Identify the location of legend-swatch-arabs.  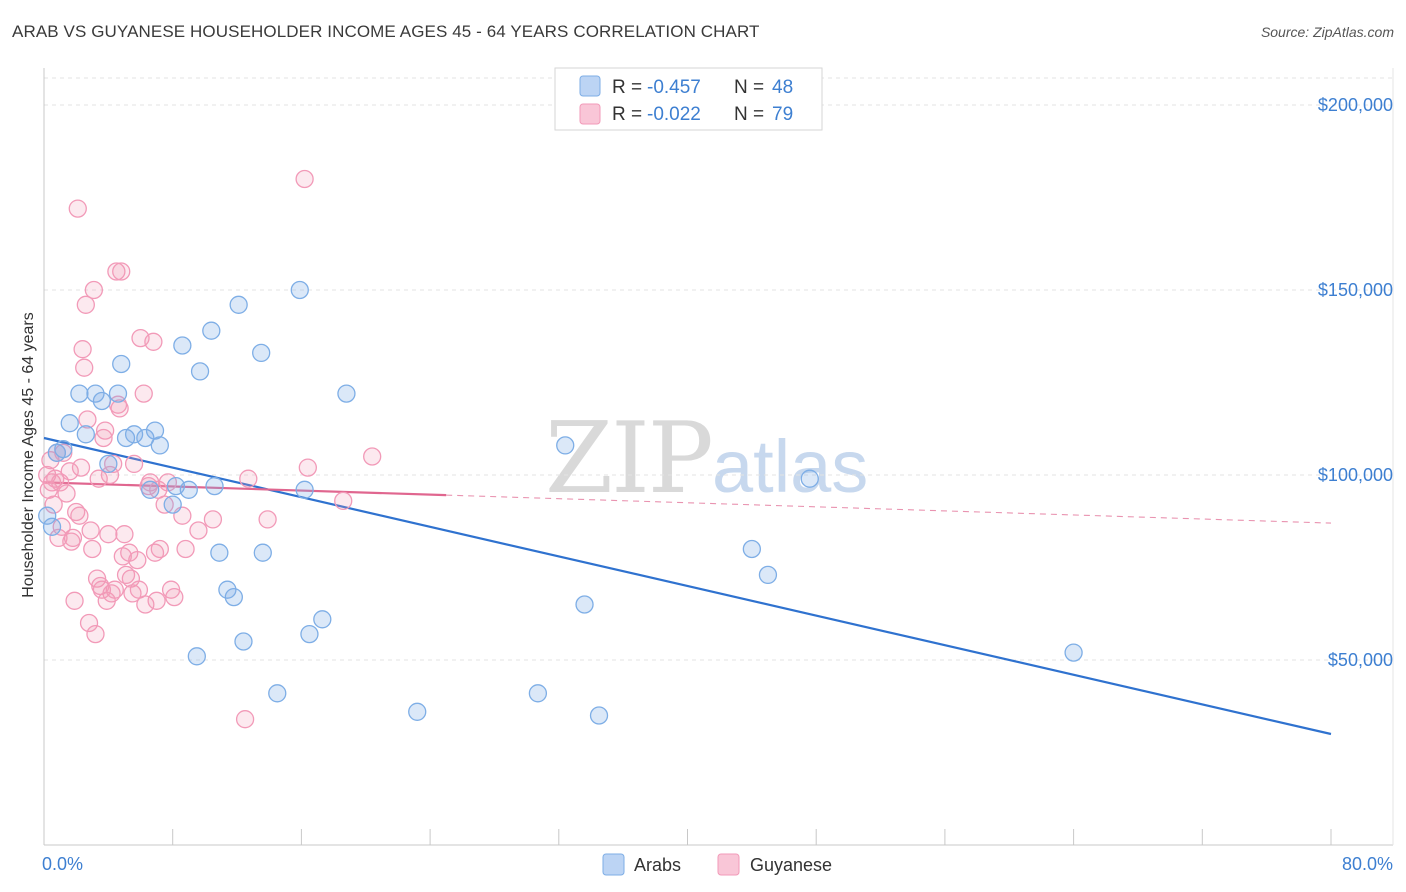
(590, 86).